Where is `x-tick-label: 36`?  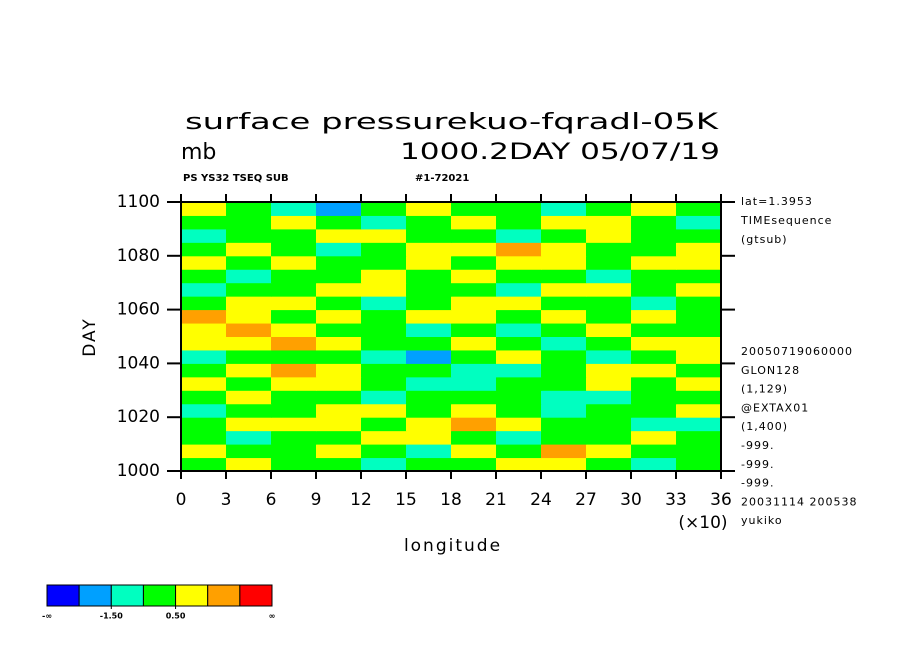 x-tick-label: 36 is located at coordinates (721, 500).